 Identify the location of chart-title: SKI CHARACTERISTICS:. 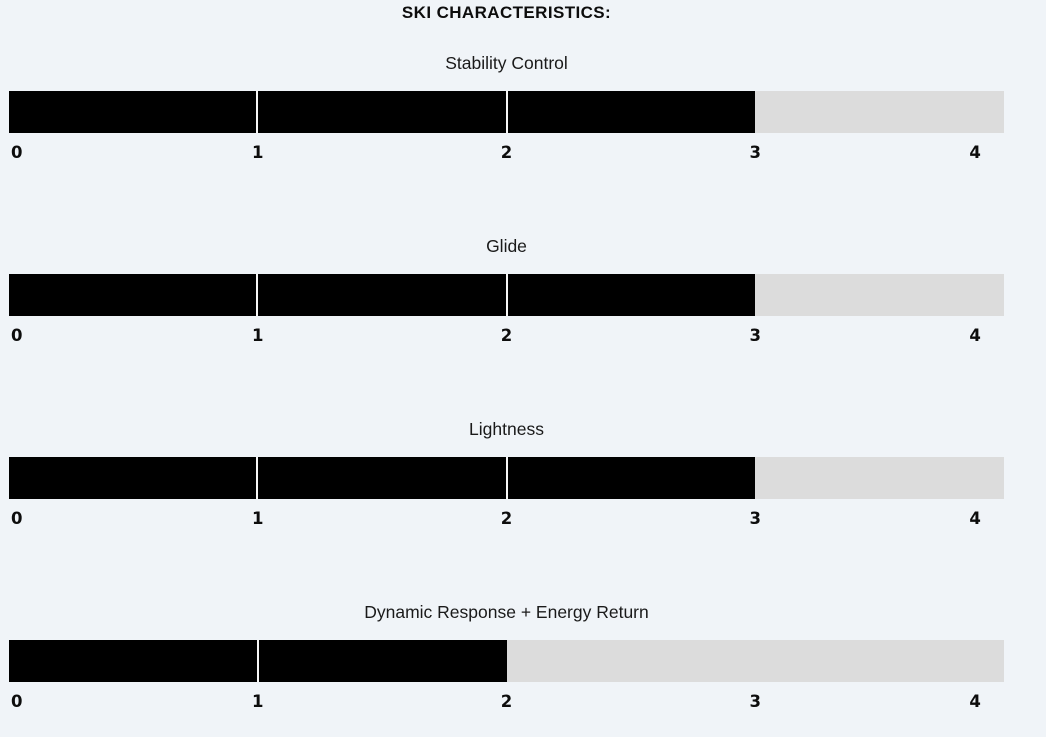
(506, 12).